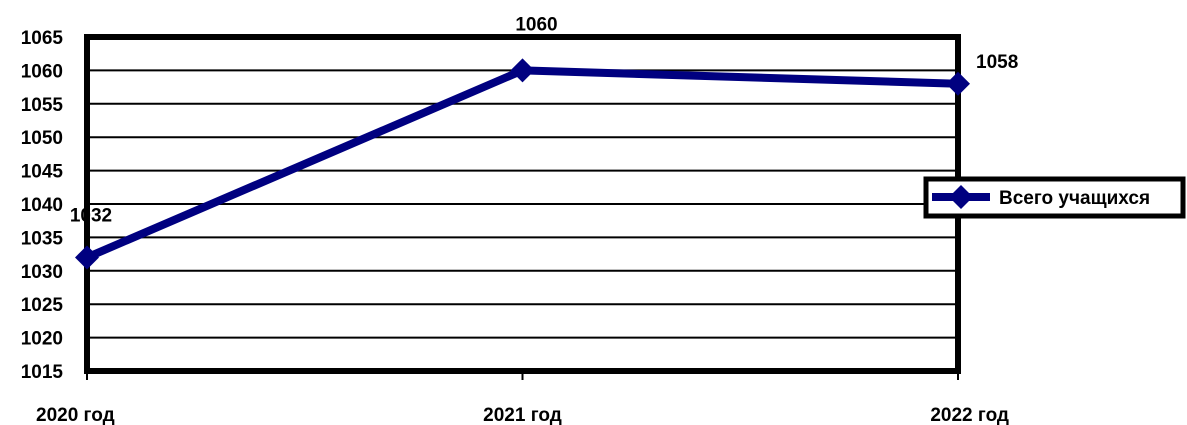 Image resolution: width=1187 pixels, height=425 pixels. Describe the element at coordinates (42, 272) in the screenshot. I see `y-tick-label: 1030` at that location.